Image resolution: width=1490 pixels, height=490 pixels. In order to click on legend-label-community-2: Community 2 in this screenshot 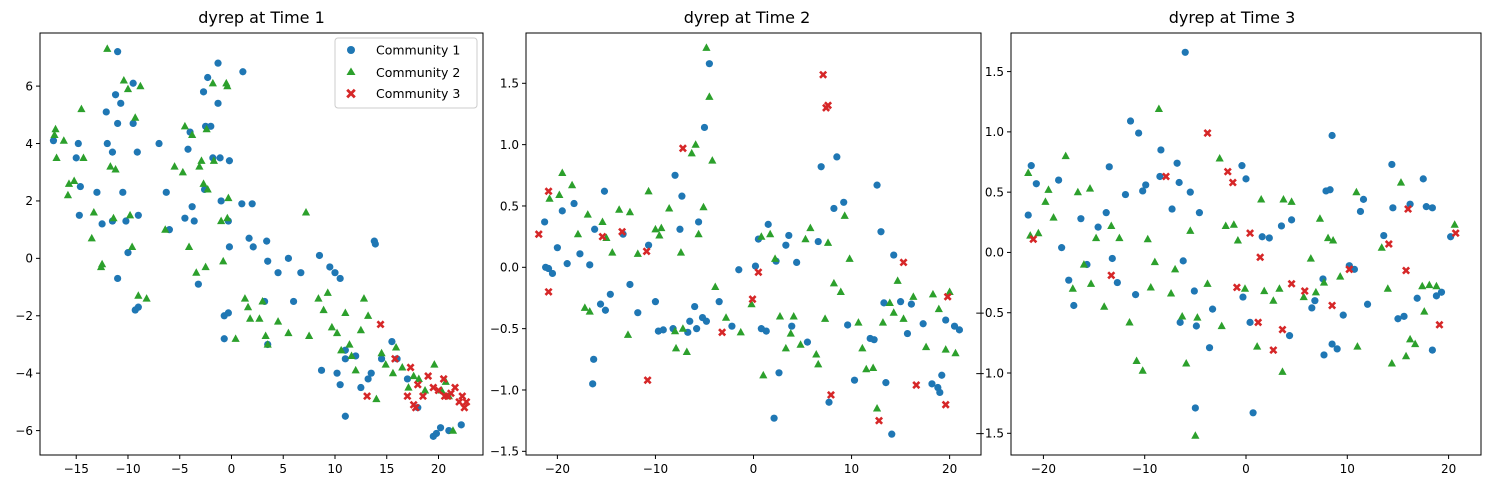, I will do `click(418, 72)`.